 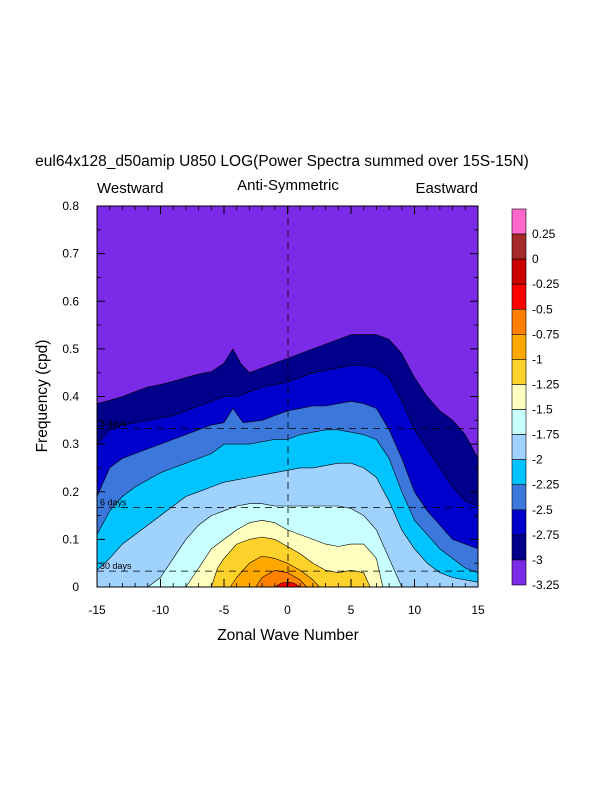 I want to click on colorbar-label-10: -2.25, so click(x=546, y=485).